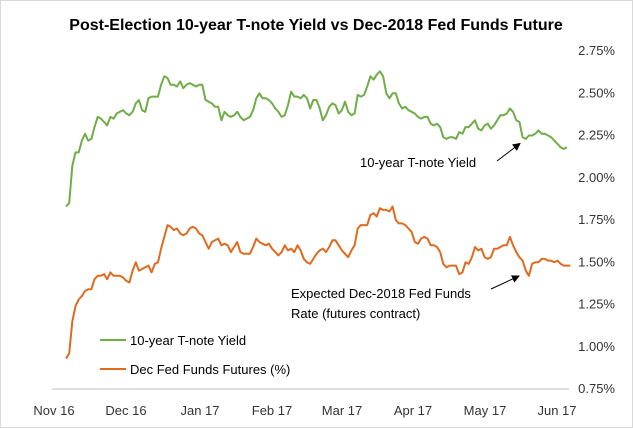 This screenshot has width=633, height=428. Describe the element at coordinates (210, 369) in the screenshot. I see `legend-label-futures: Dec Fed Funds Futures (%)` at that location.